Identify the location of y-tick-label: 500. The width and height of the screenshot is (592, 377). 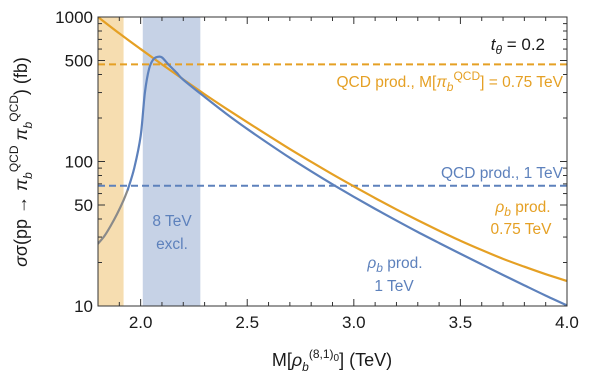
(79, 60).